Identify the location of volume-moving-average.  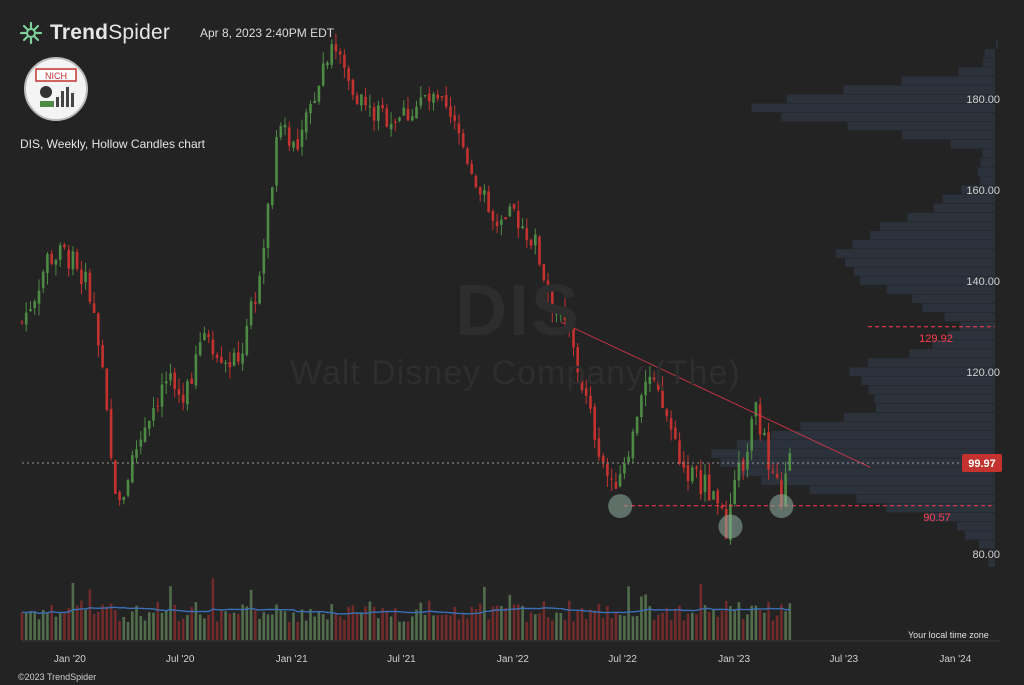
(405, 610).